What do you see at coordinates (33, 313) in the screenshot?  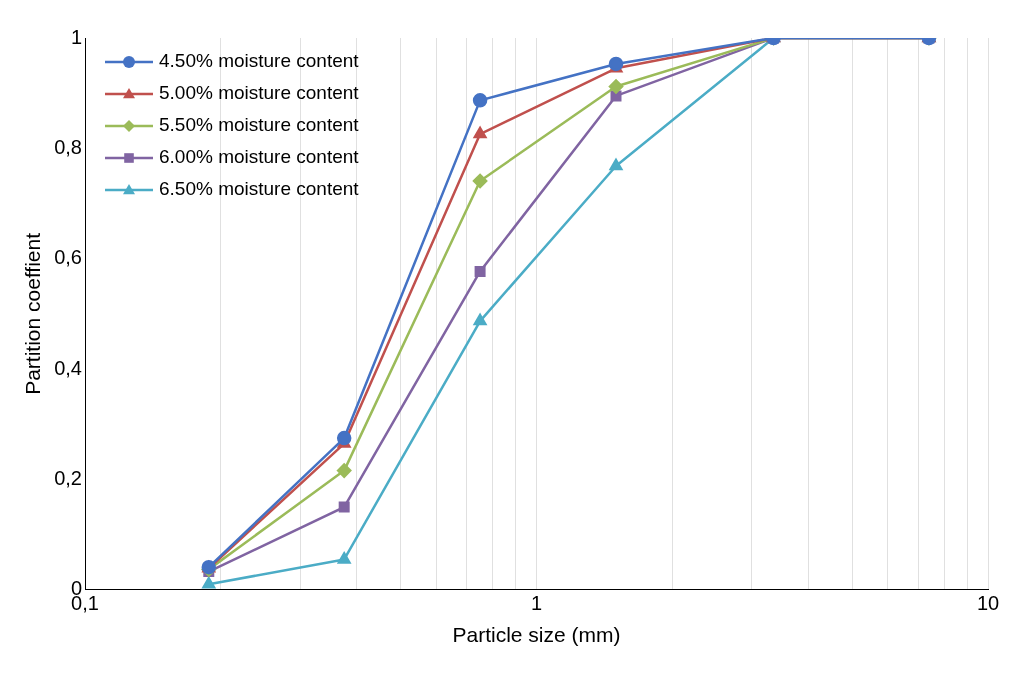 I see `y-axis-title: Partition coeffient` at bounding box center [33, 313].